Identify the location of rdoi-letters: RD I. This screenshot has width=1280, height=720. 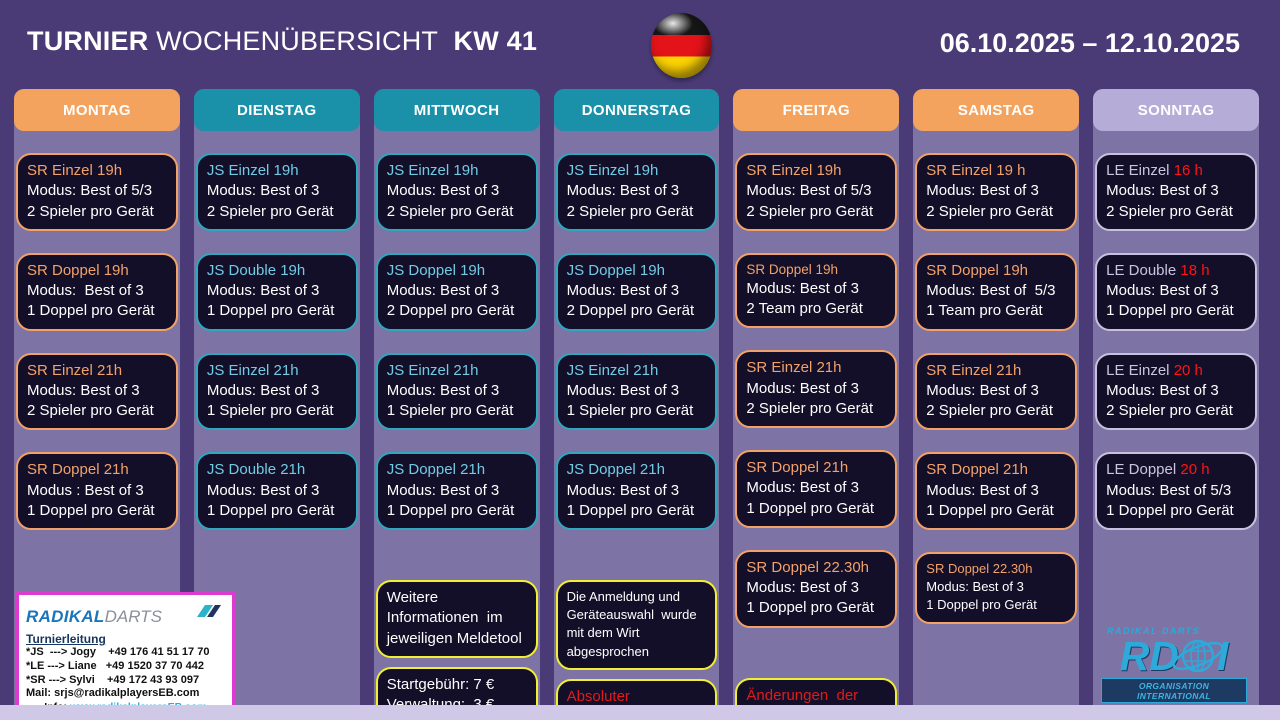
(1174, 655).